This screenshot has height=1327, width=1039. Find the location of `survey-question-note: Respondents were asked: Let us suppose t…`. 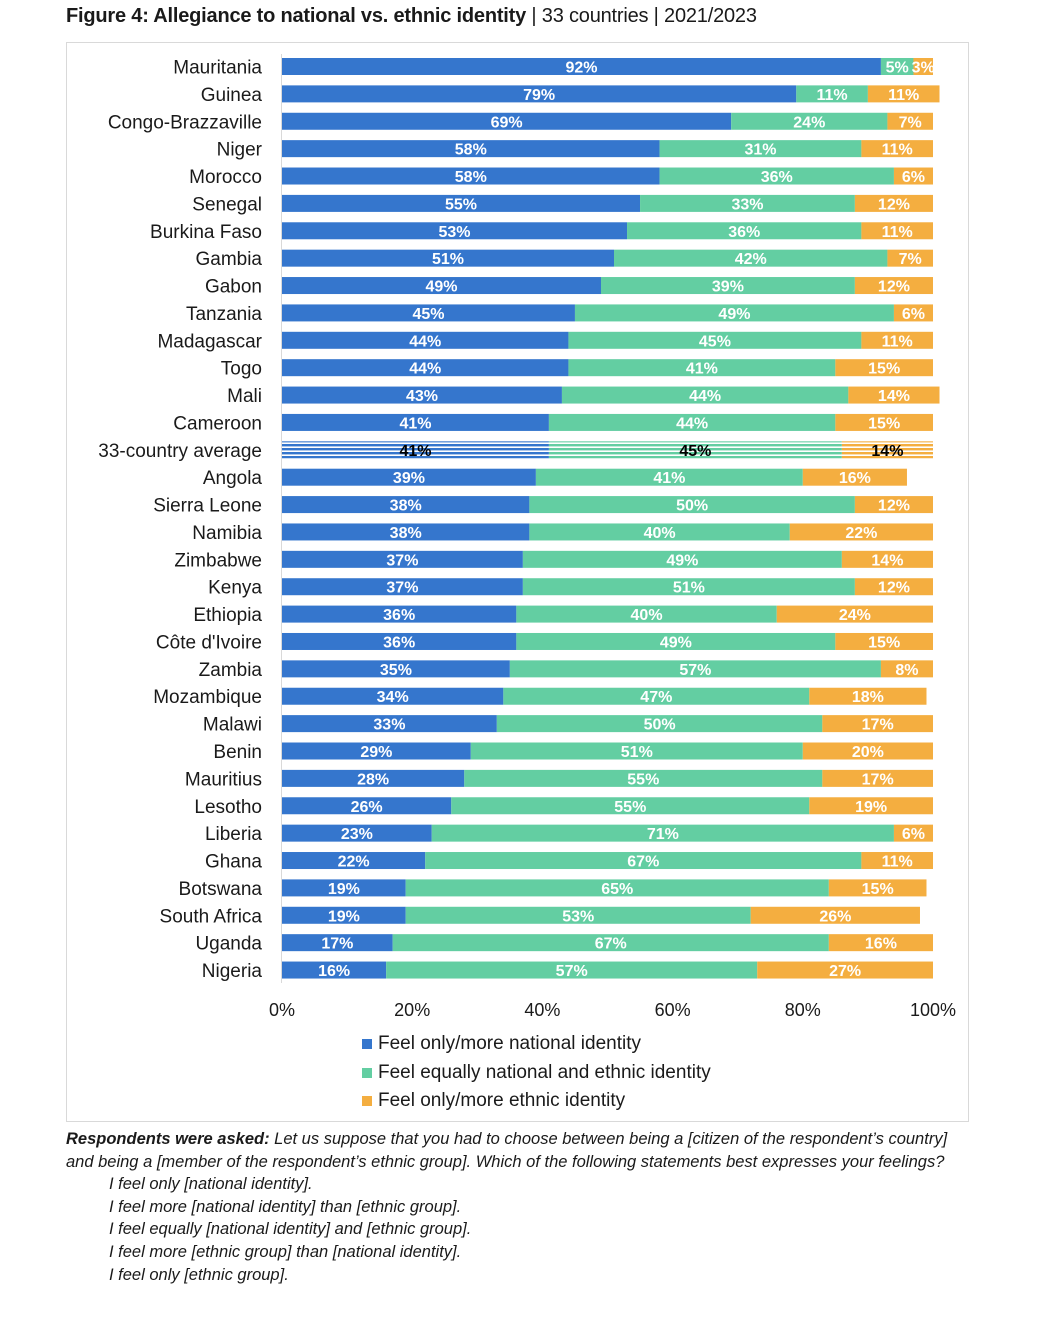

survey-question-note: Respondents were asked: Let us suppose t… is located at coordinates (521, 1207).